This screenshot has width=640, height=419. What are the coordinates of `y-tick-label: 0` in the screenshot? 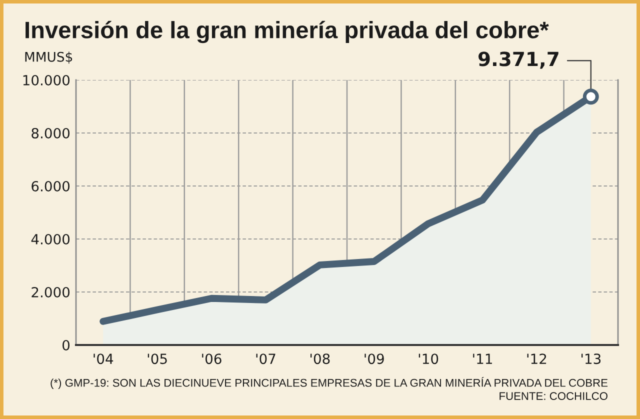 It's located at (66, 345).